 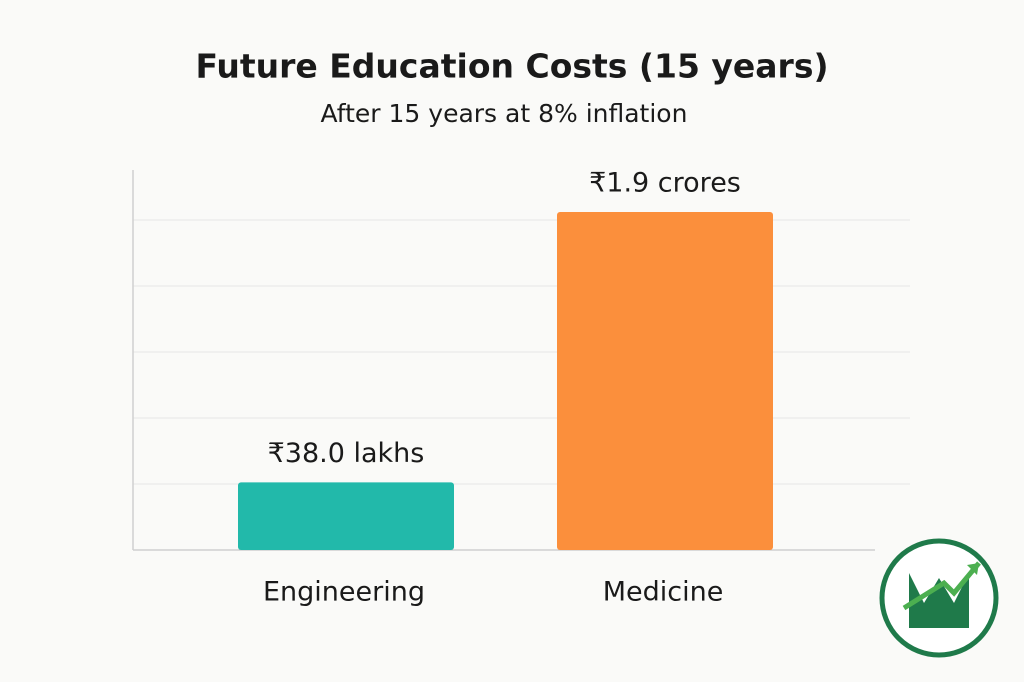 I want to click on logo-mark, so click(x=939, y=600).